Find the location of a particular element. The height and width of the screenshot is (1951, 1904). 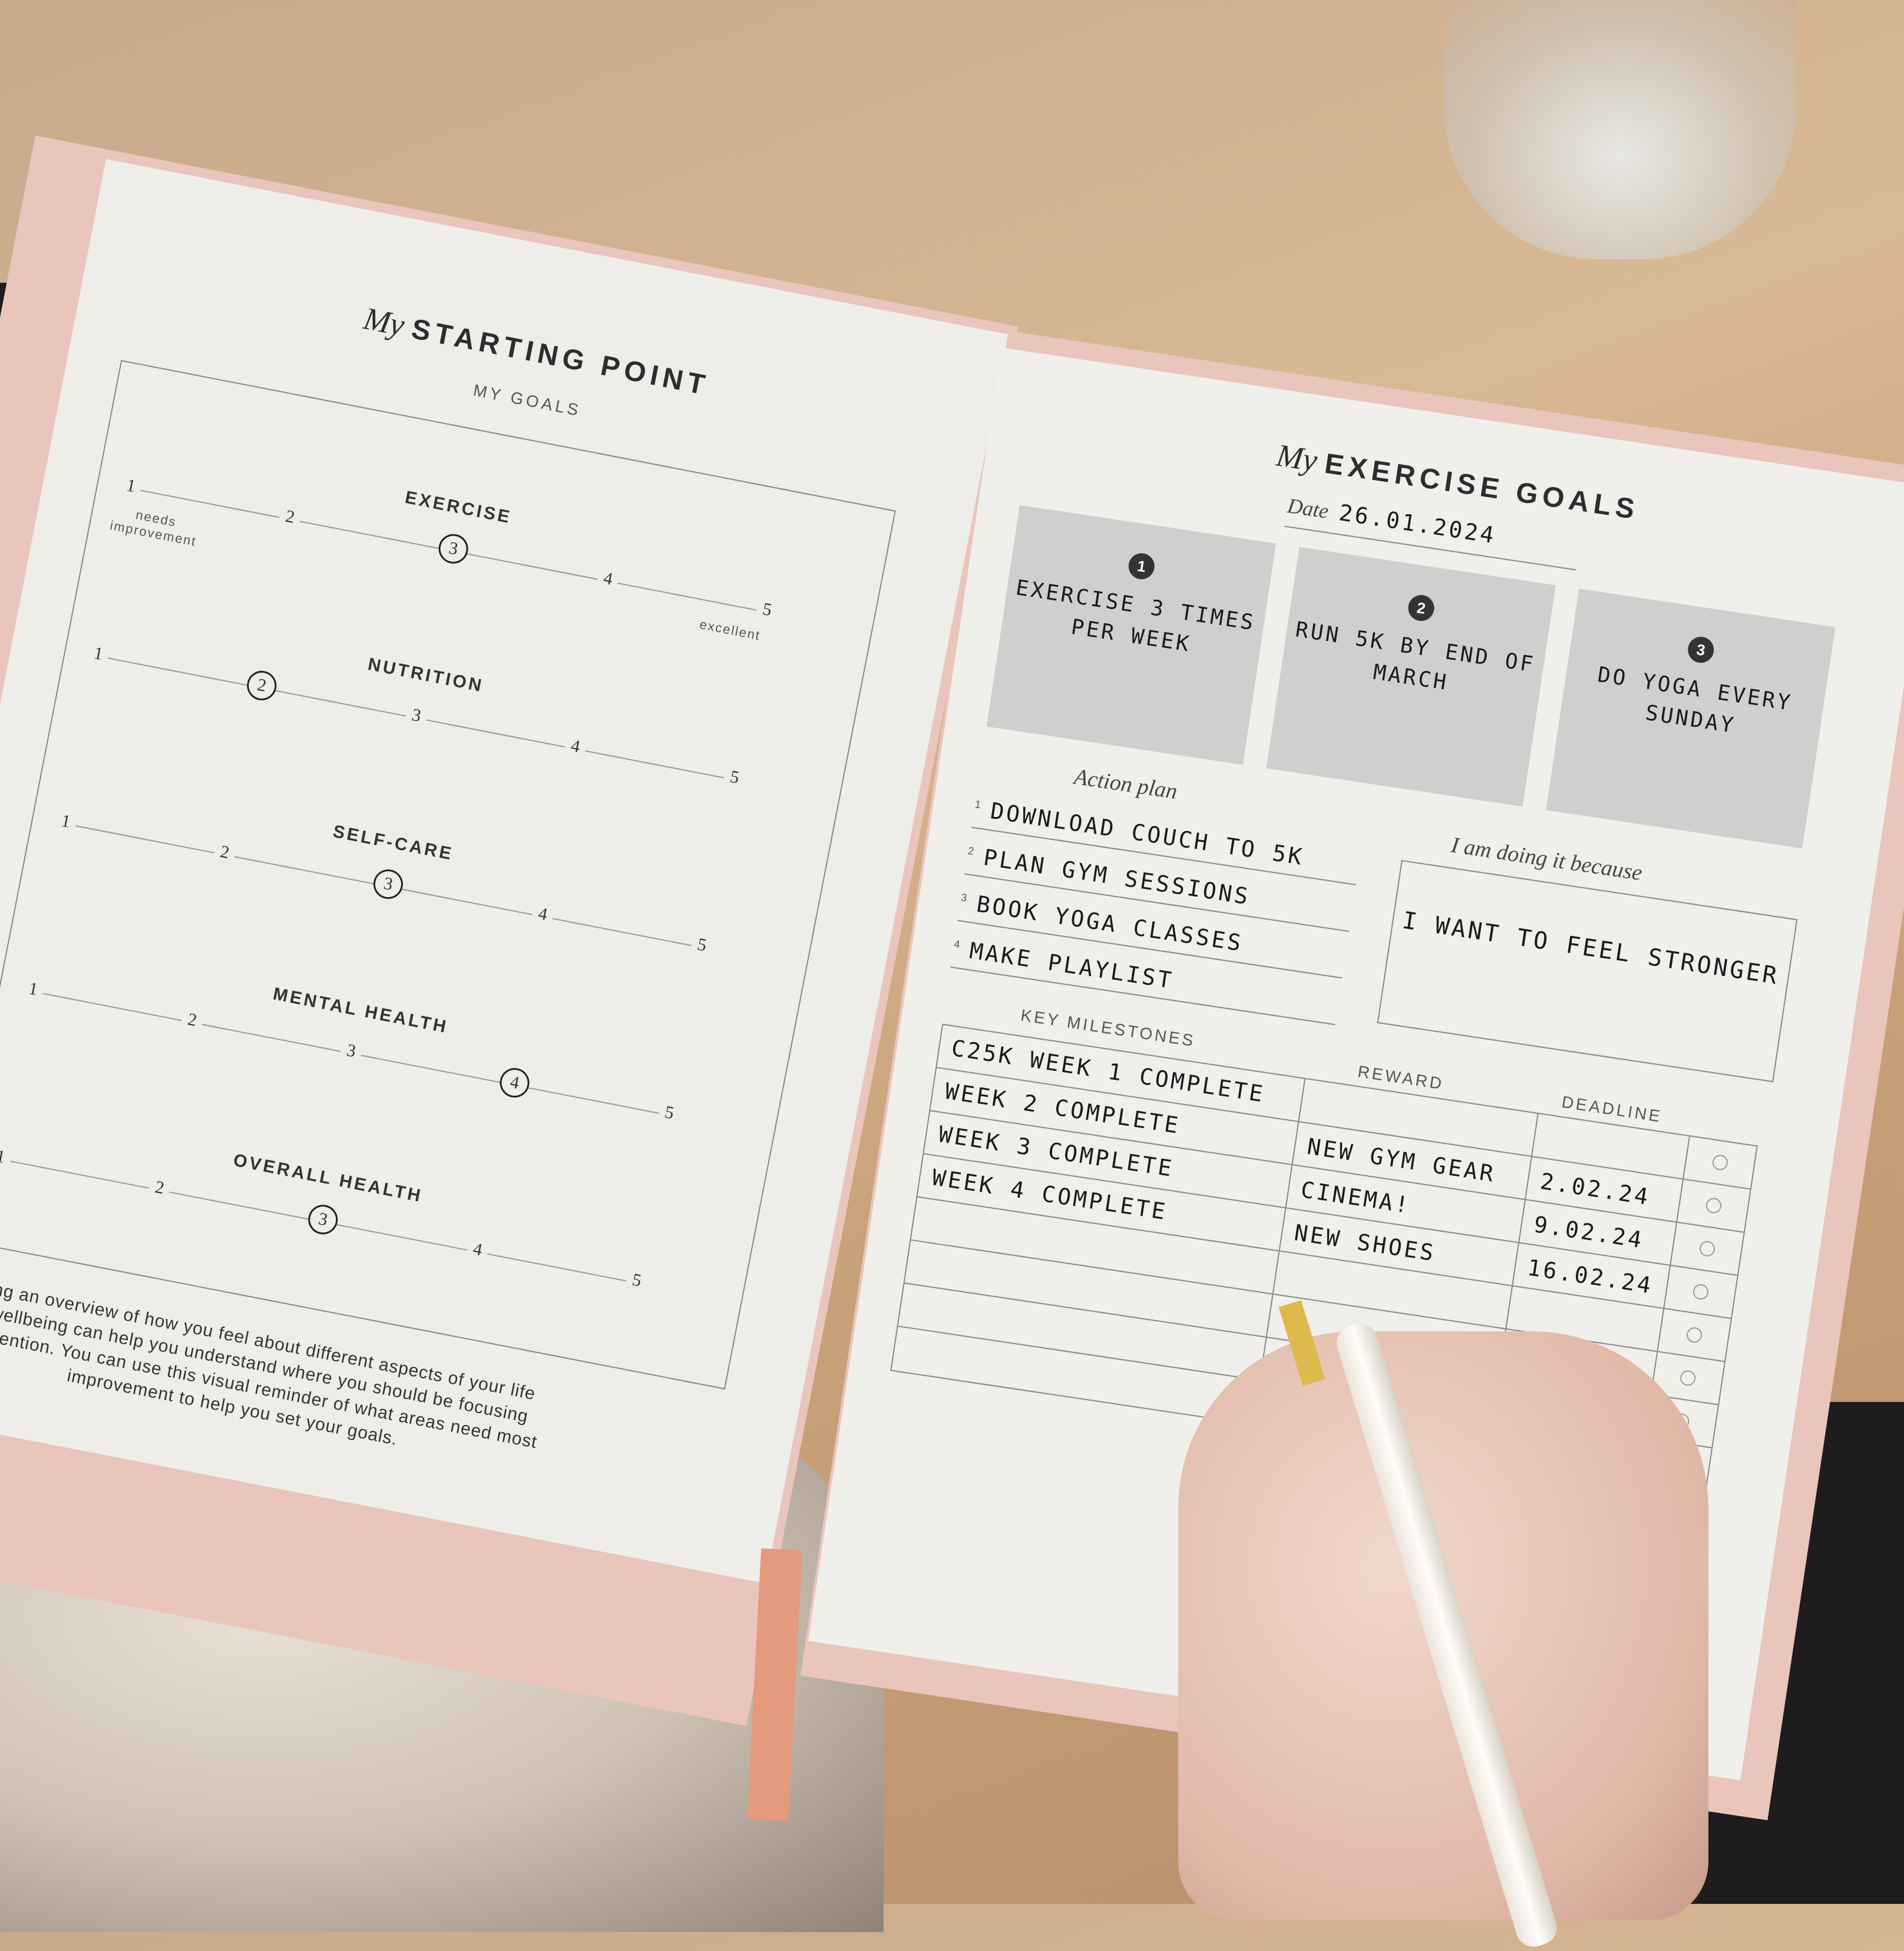

goal-number-badge: 1 is located at coordinates (1141, 566).